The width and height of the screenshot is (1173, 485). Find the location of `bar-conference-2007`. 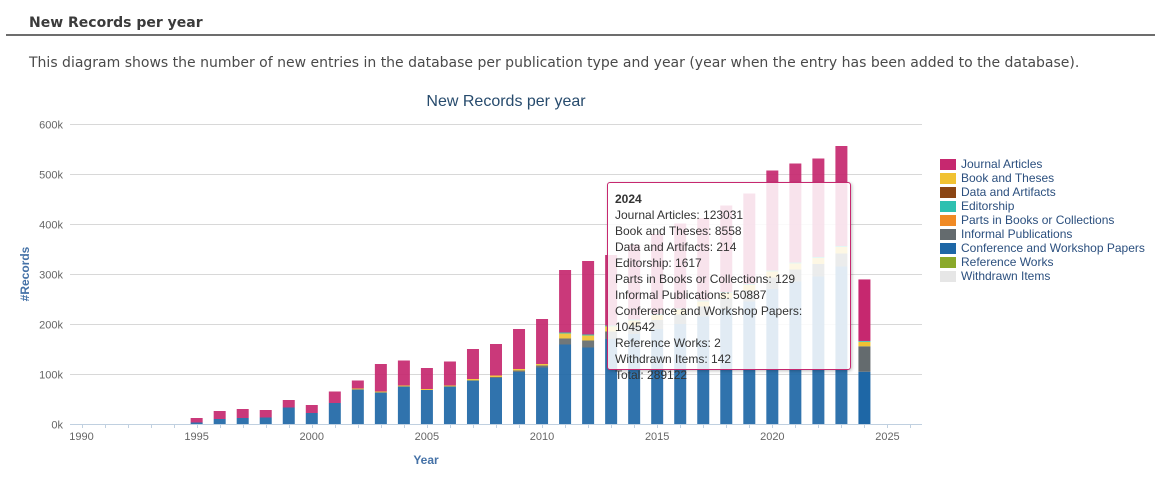

bar-conference-2007 is located at coordinates (472, 402).